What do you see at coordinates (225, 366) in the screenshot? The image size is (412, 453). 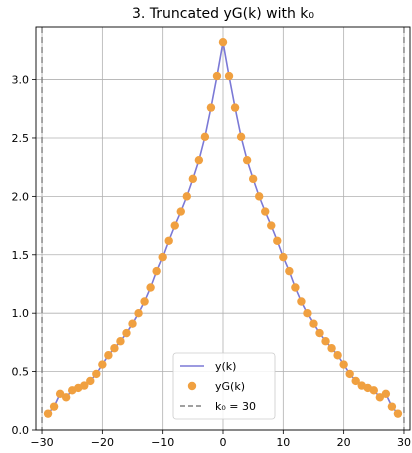 I see `legend-label-y: y(k)` at bounding box center [225, 366].